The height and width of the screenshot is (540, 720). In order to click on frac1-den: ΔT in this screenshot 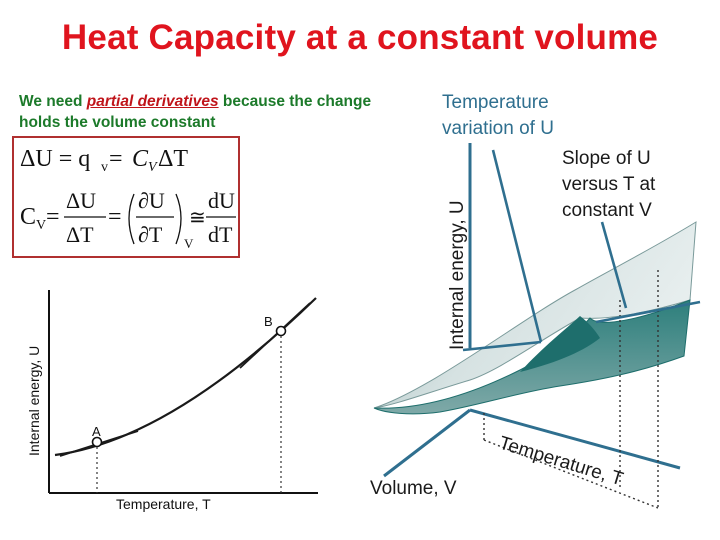, I will do `click(80, 234)`.